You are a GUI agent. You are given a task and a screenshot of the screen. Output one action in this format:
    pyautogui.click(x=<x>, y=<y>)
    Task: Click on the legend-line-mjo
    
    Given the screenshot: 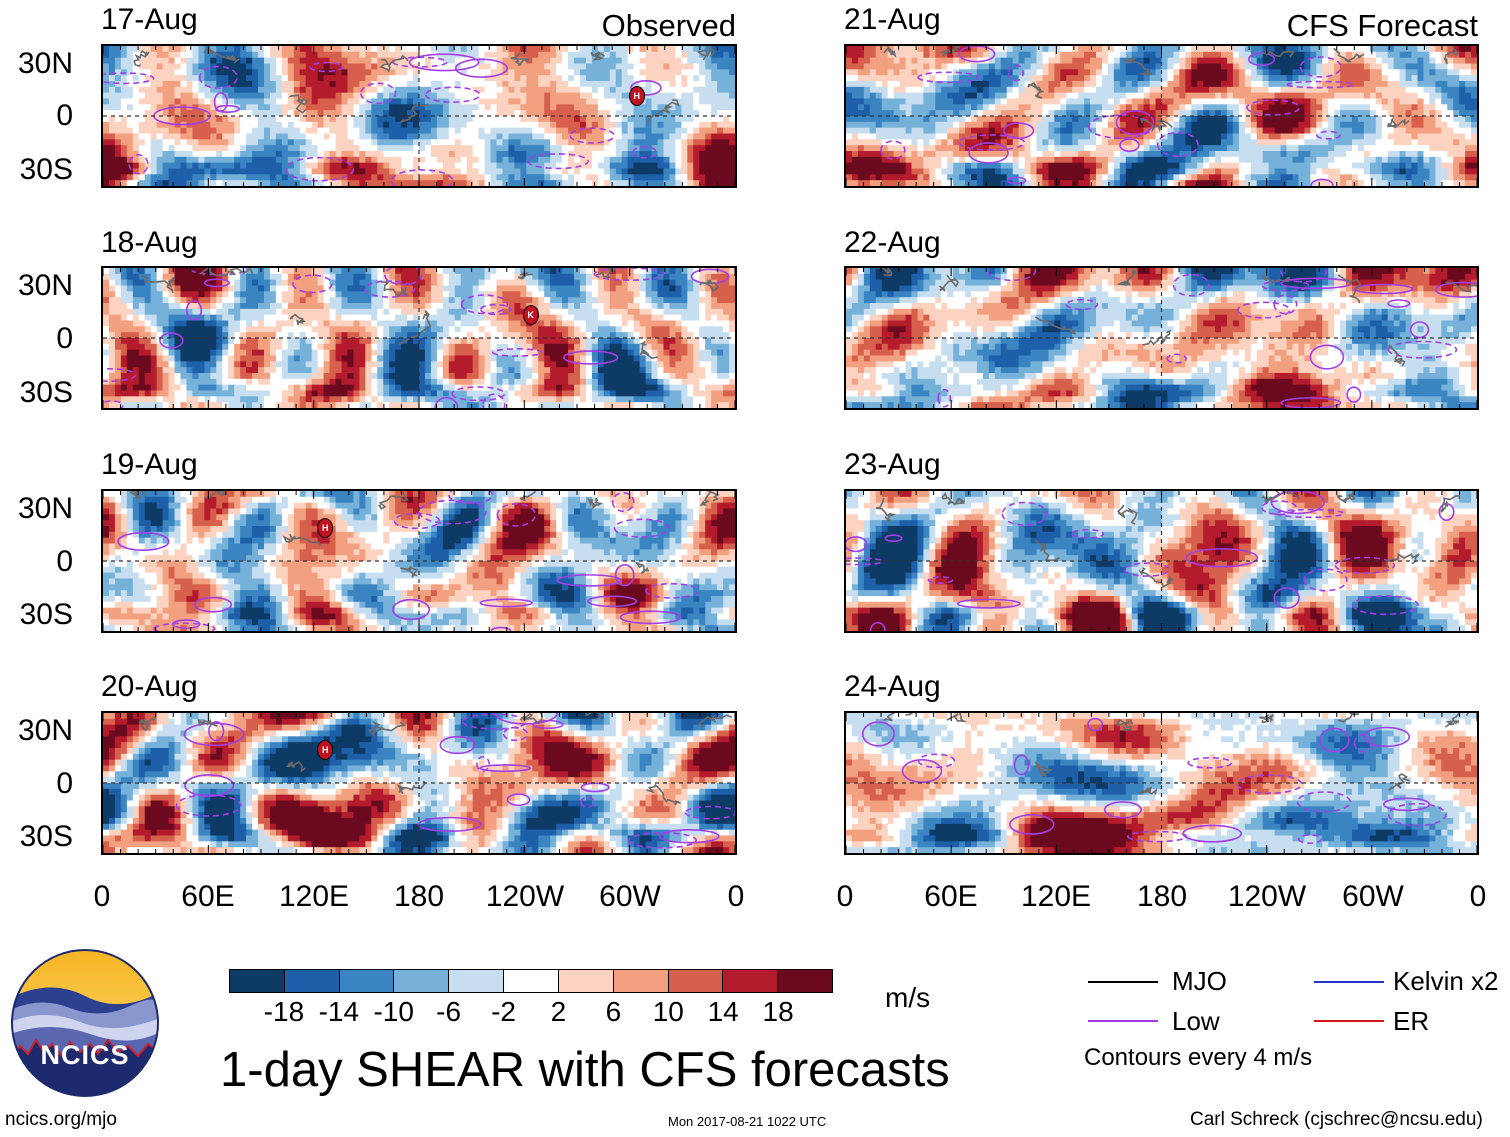 What is the action you would take?
    pyautogui.click(x=1123, y=982)
    